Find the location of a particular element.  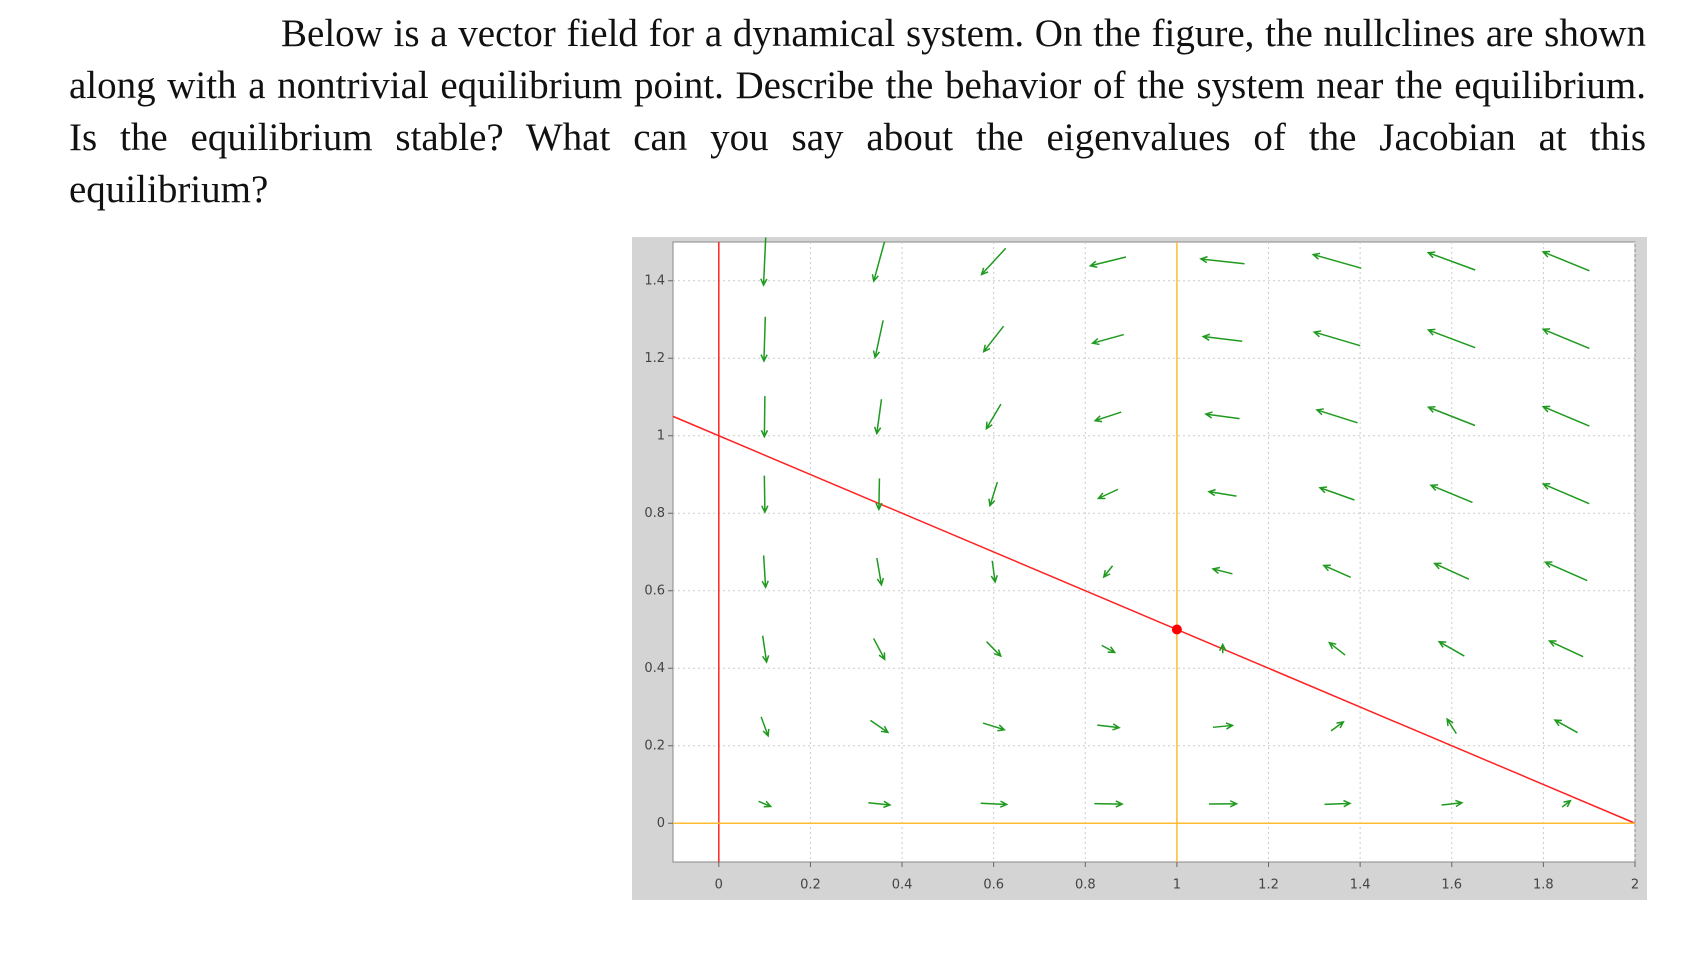

y-tick-label: 0.6 is located at coordinates (654, 590).